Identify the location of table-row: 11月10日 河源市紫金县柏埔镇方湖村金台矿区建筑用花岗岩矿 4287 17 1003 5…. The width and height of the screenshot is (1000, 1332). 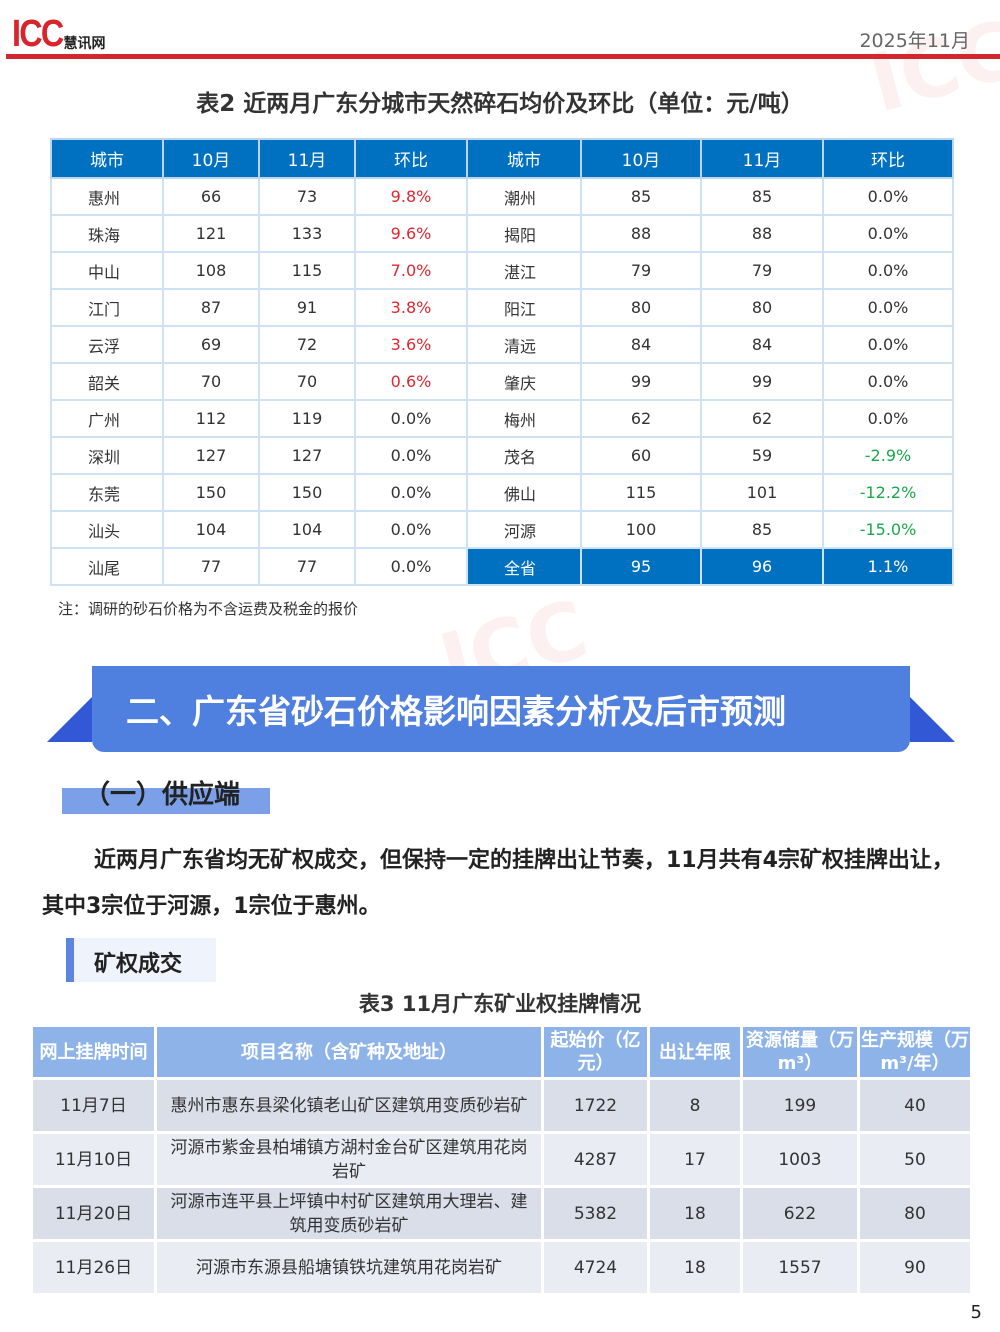
(501, 1159).